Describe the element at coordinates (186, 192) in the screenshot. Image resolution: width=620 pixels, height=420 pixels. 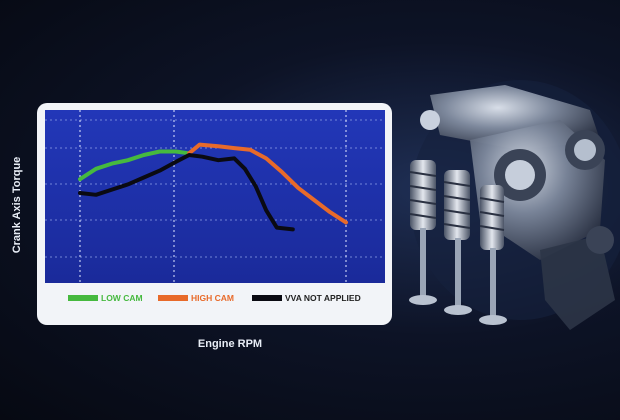
I see `series-line-vva-not-applied` at that location.